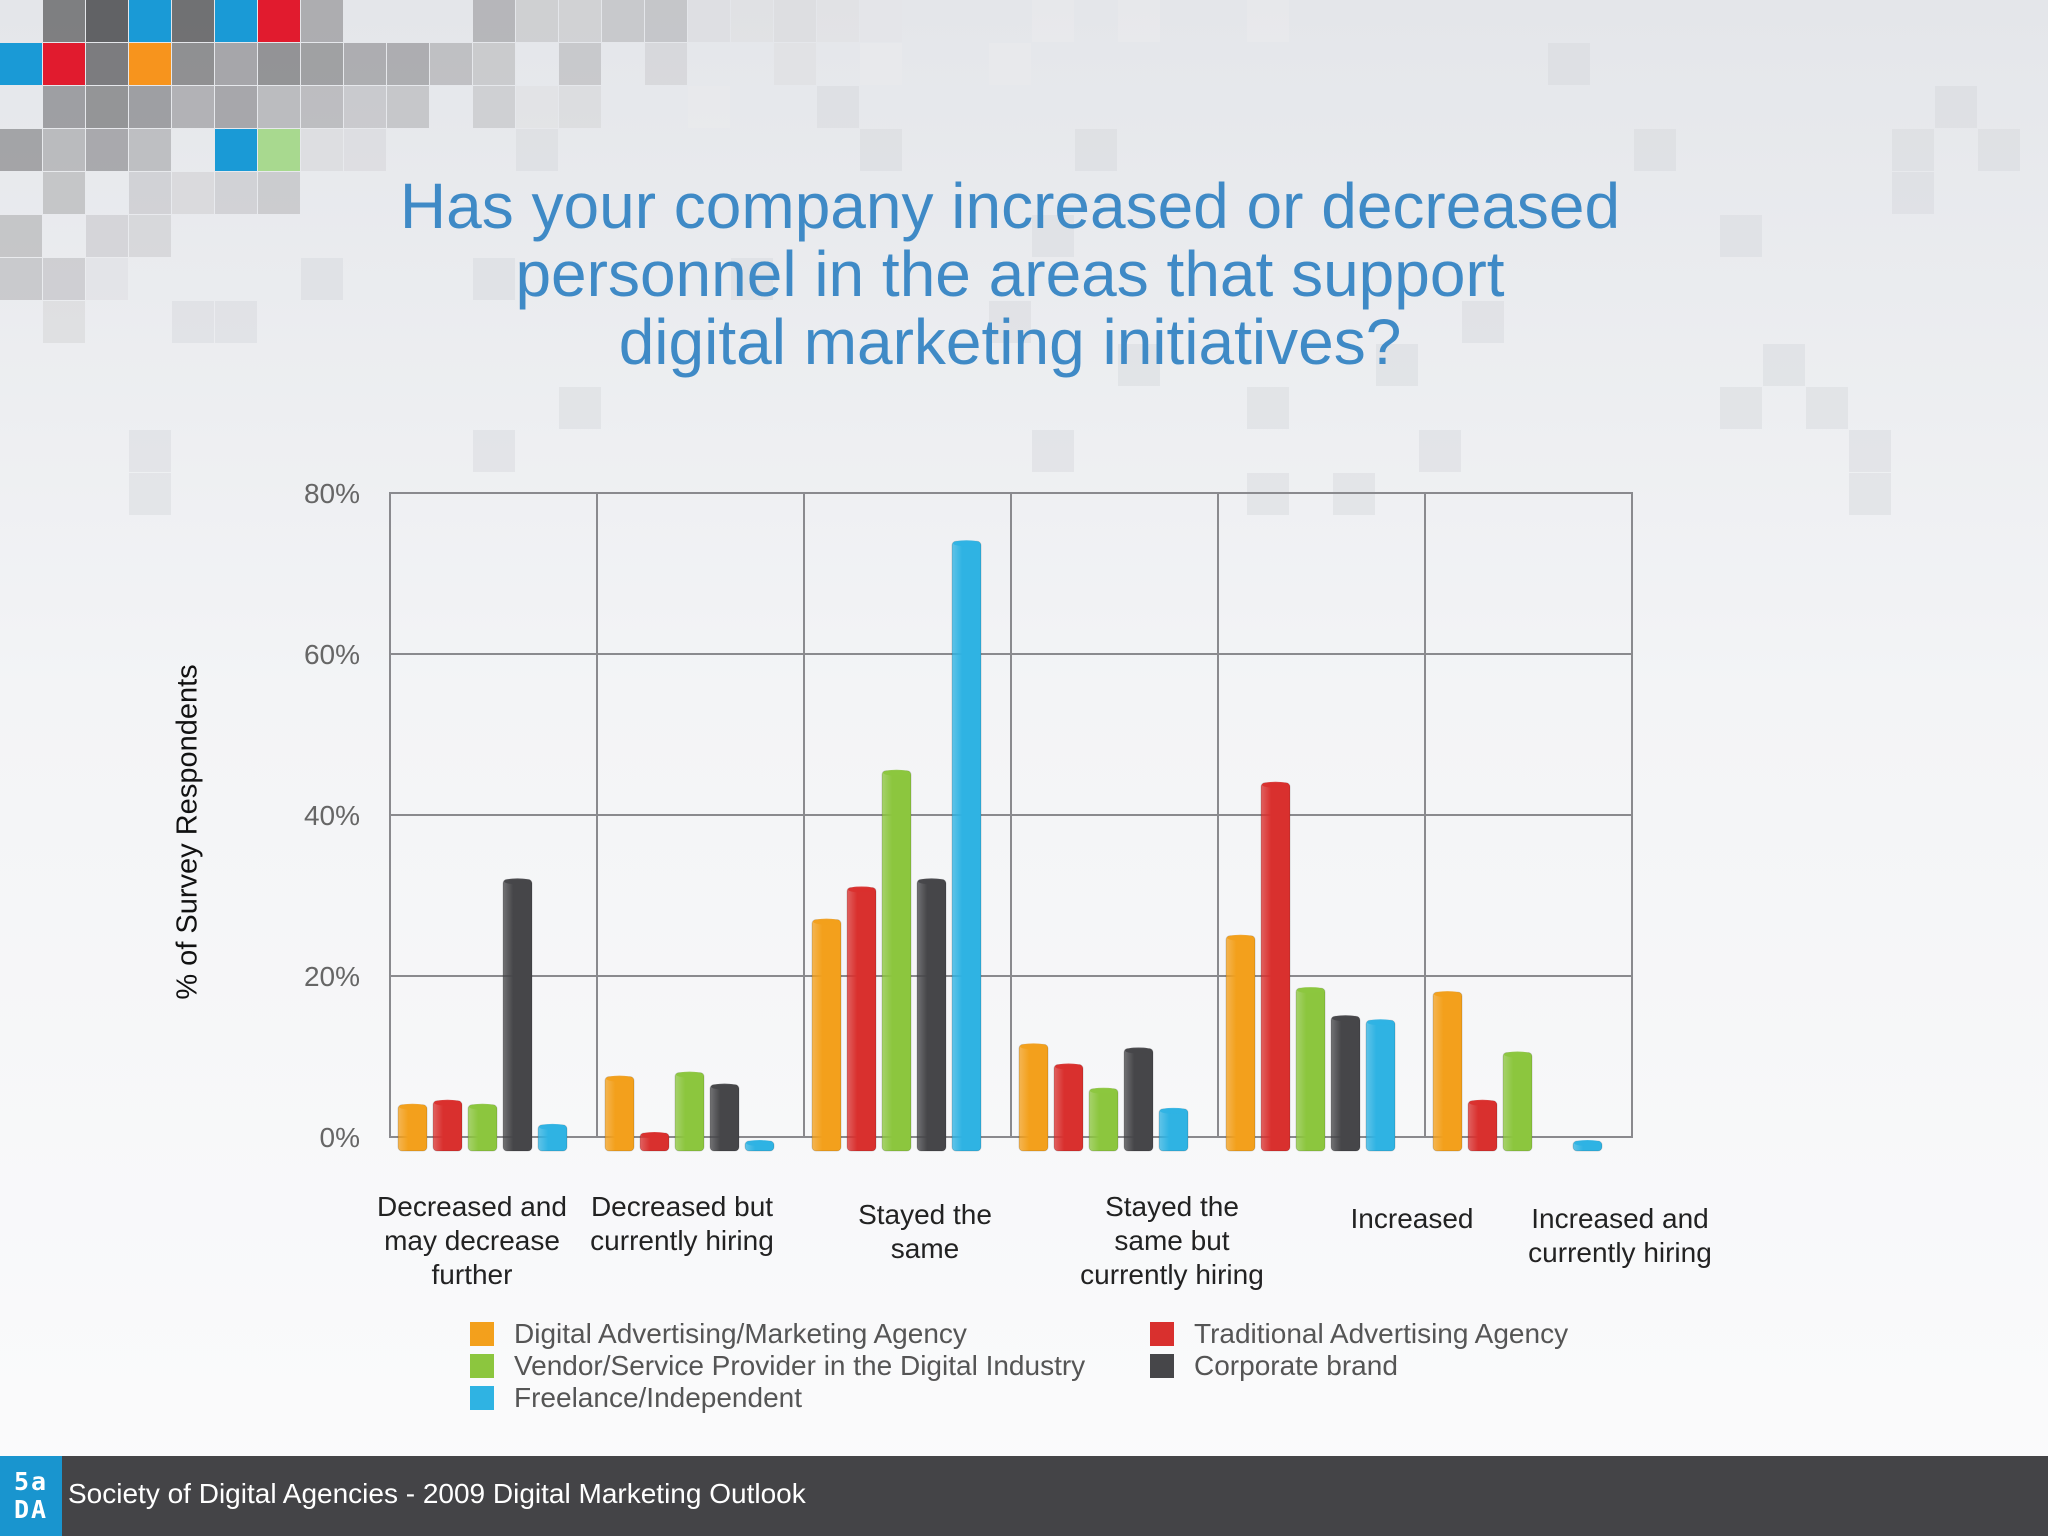 This screenshot has width=2048, height=1536. I want to click on logo-text-bottom: DA, so click(31, 1509).